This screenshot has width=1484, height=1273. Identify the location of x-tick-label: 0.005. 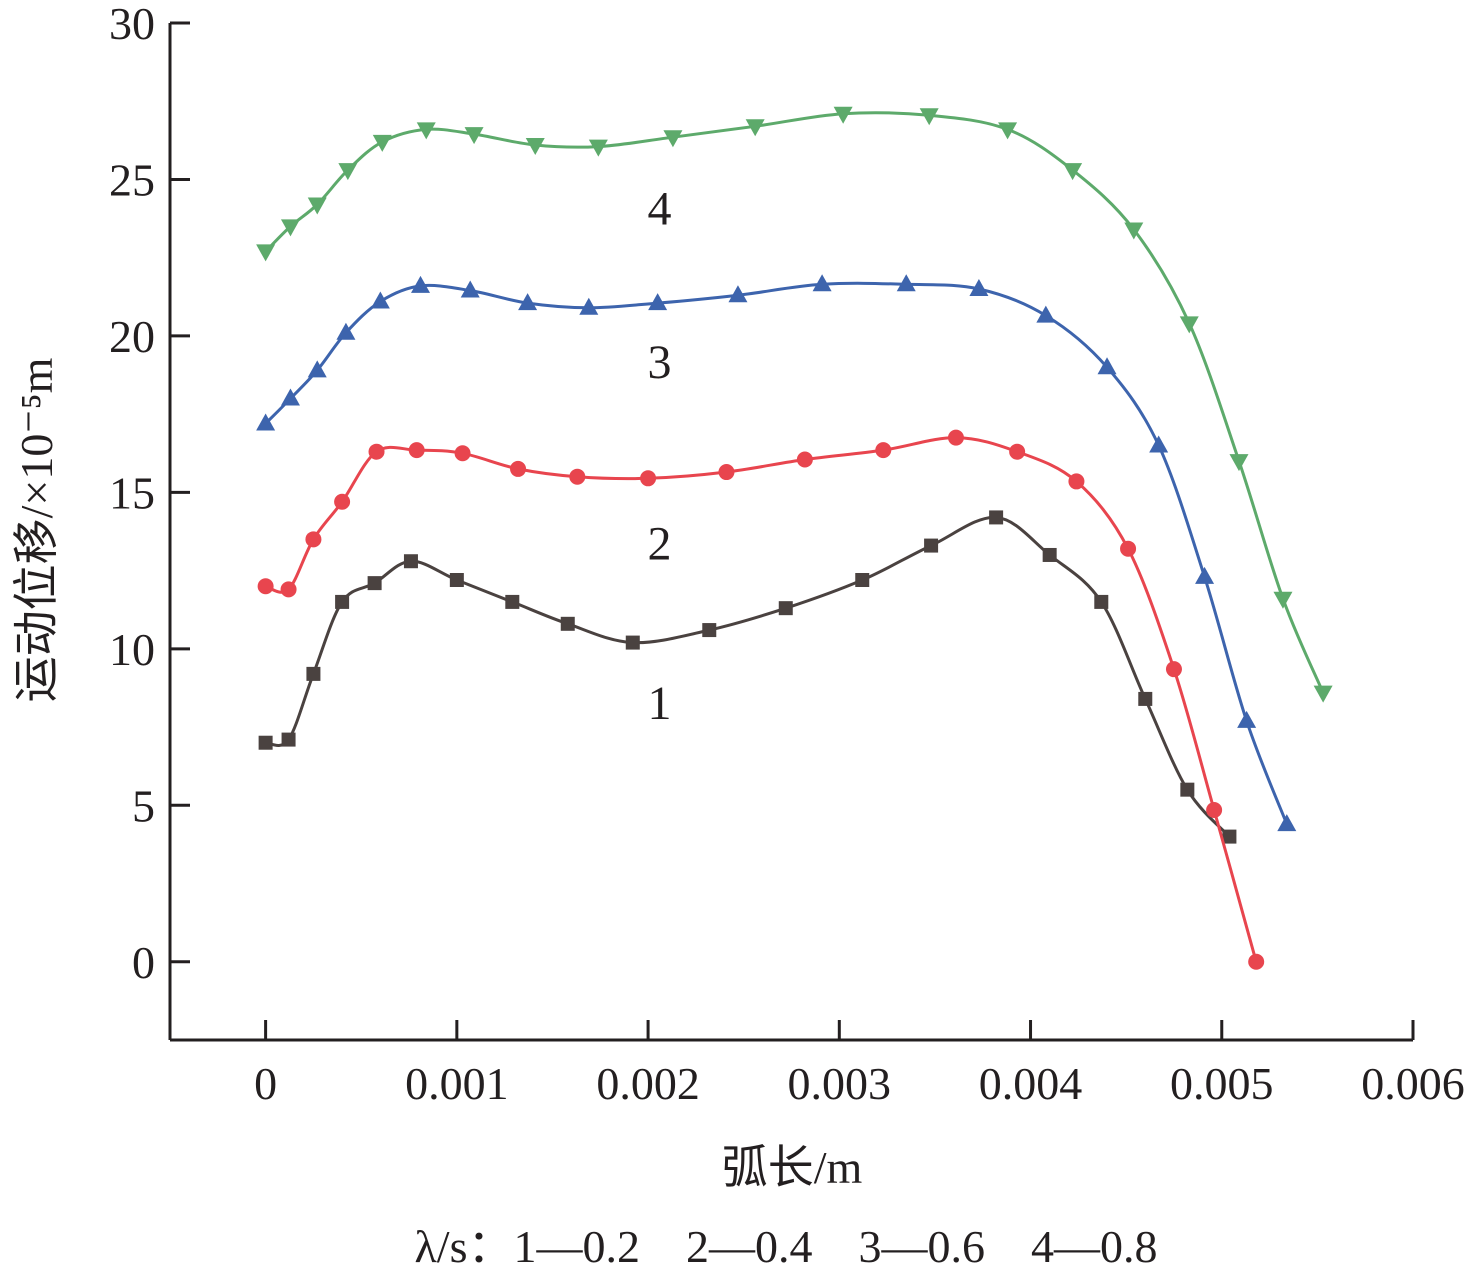
(1222, 1083).